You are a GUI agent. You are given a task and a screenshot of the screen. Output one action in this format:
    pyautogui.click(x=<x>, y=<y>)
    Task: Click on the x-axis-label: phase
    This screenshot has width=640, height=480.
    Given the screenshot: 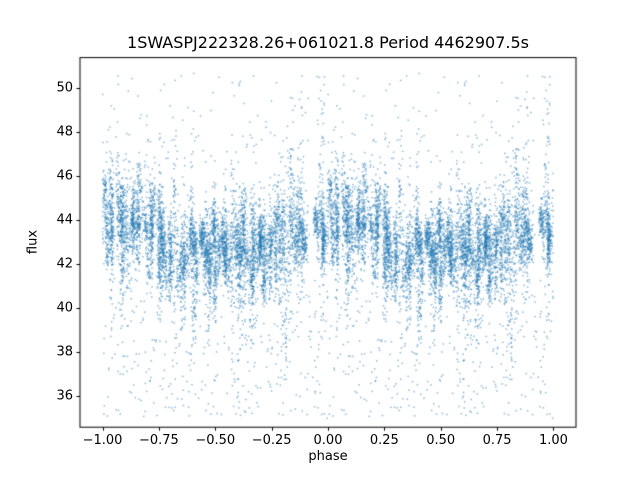 What is the action you would take?
    pyautogui.click(x=328, y=456)
    